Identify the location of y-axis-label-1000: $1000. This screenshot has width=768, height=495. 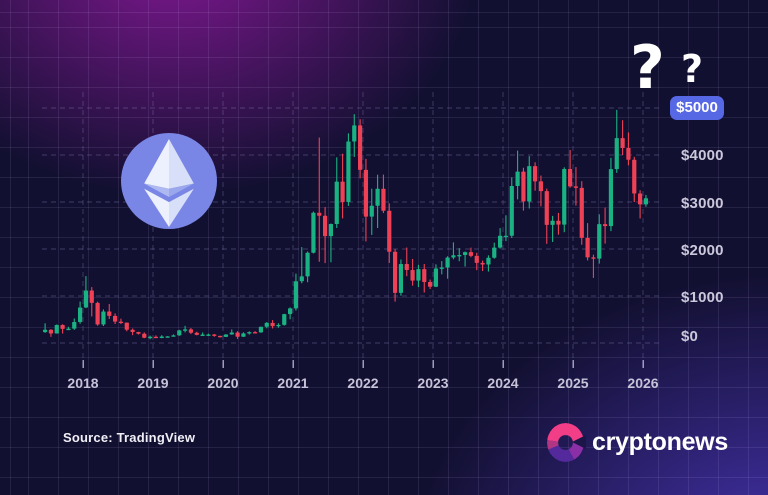
(702, 297).